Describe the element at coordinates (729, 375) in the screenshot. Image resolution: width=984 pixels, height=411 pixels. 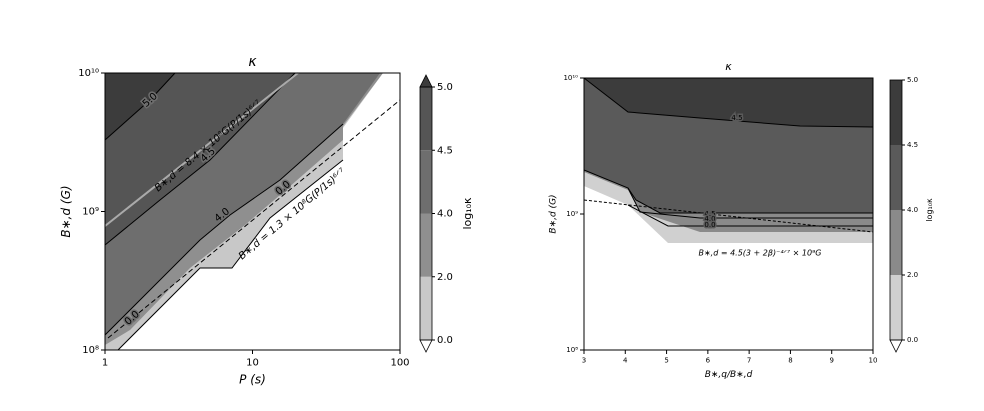
I see `x-axis-label: B∗,q/B∗,d` at that location.